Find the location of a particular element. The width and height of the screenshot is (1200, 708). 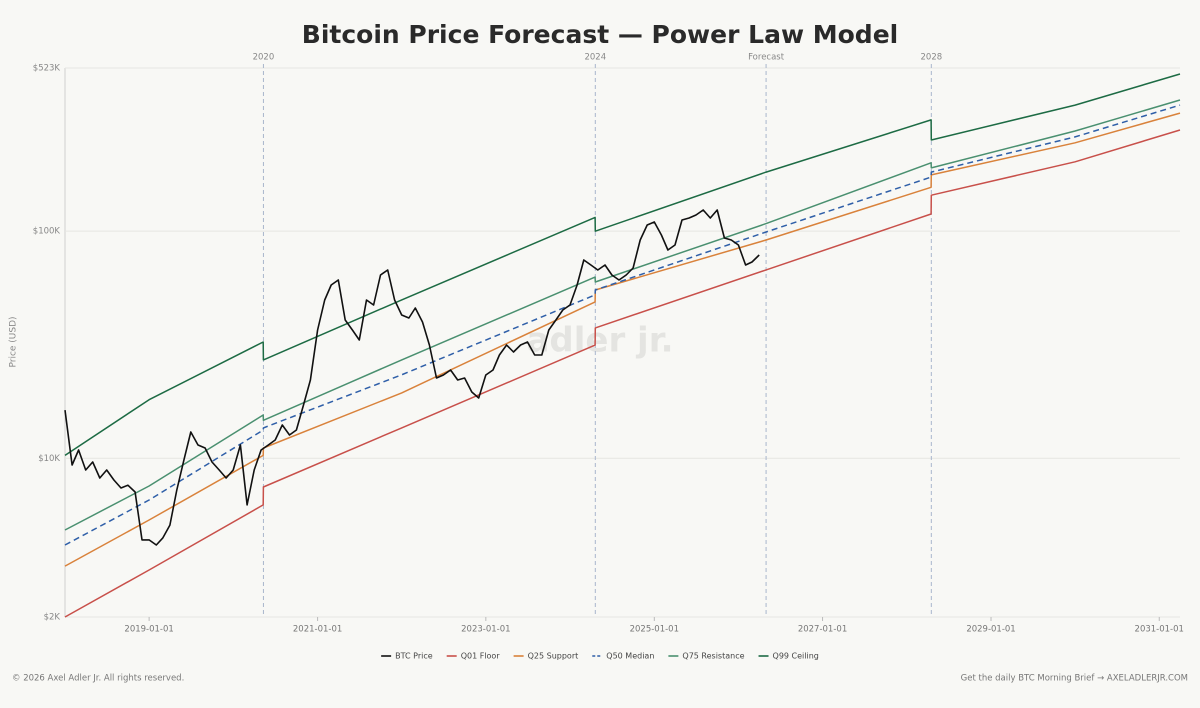

x-tick-label: 2023-01-01 is located at coordinates (485, 630).